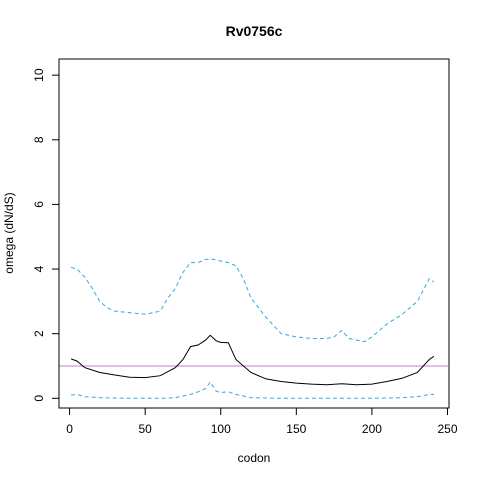 Image resolution: width=480 pixels, height=480 pixels. Describe the element at coordinates (39, 268) in the screenshot. I see `y-tick-label: 4` at that location.